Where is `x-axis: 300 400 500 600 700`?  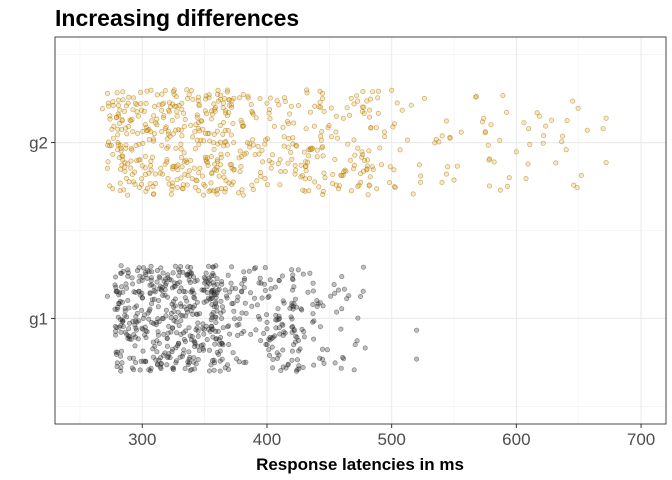
x-axis: 300 400 500 600 700 is located at coordinates (391, 436).